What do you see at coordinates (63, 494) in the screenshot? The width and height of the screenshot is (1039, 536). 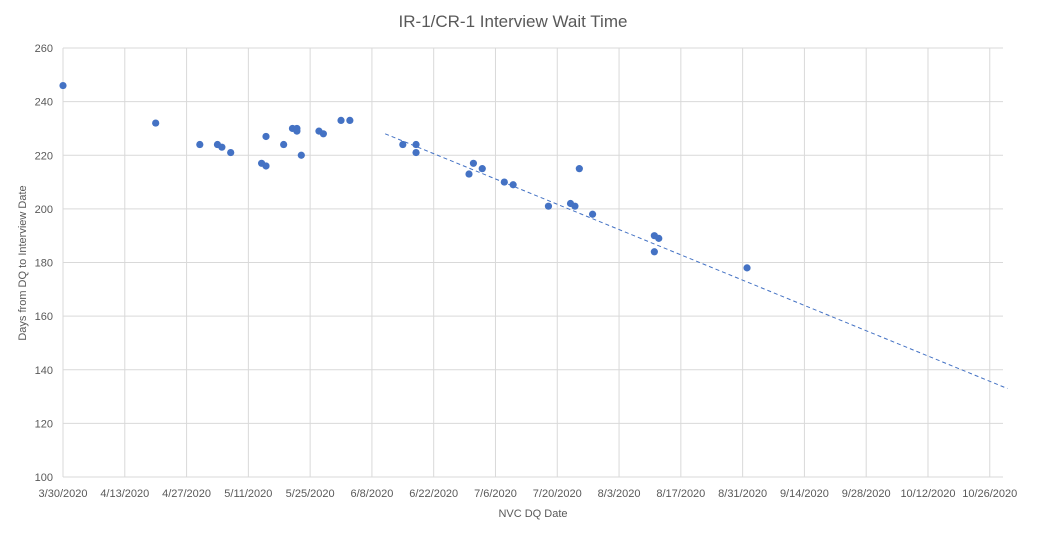 I see `x-tick-label: 3/30/2020` at bounding box center [63, 494].